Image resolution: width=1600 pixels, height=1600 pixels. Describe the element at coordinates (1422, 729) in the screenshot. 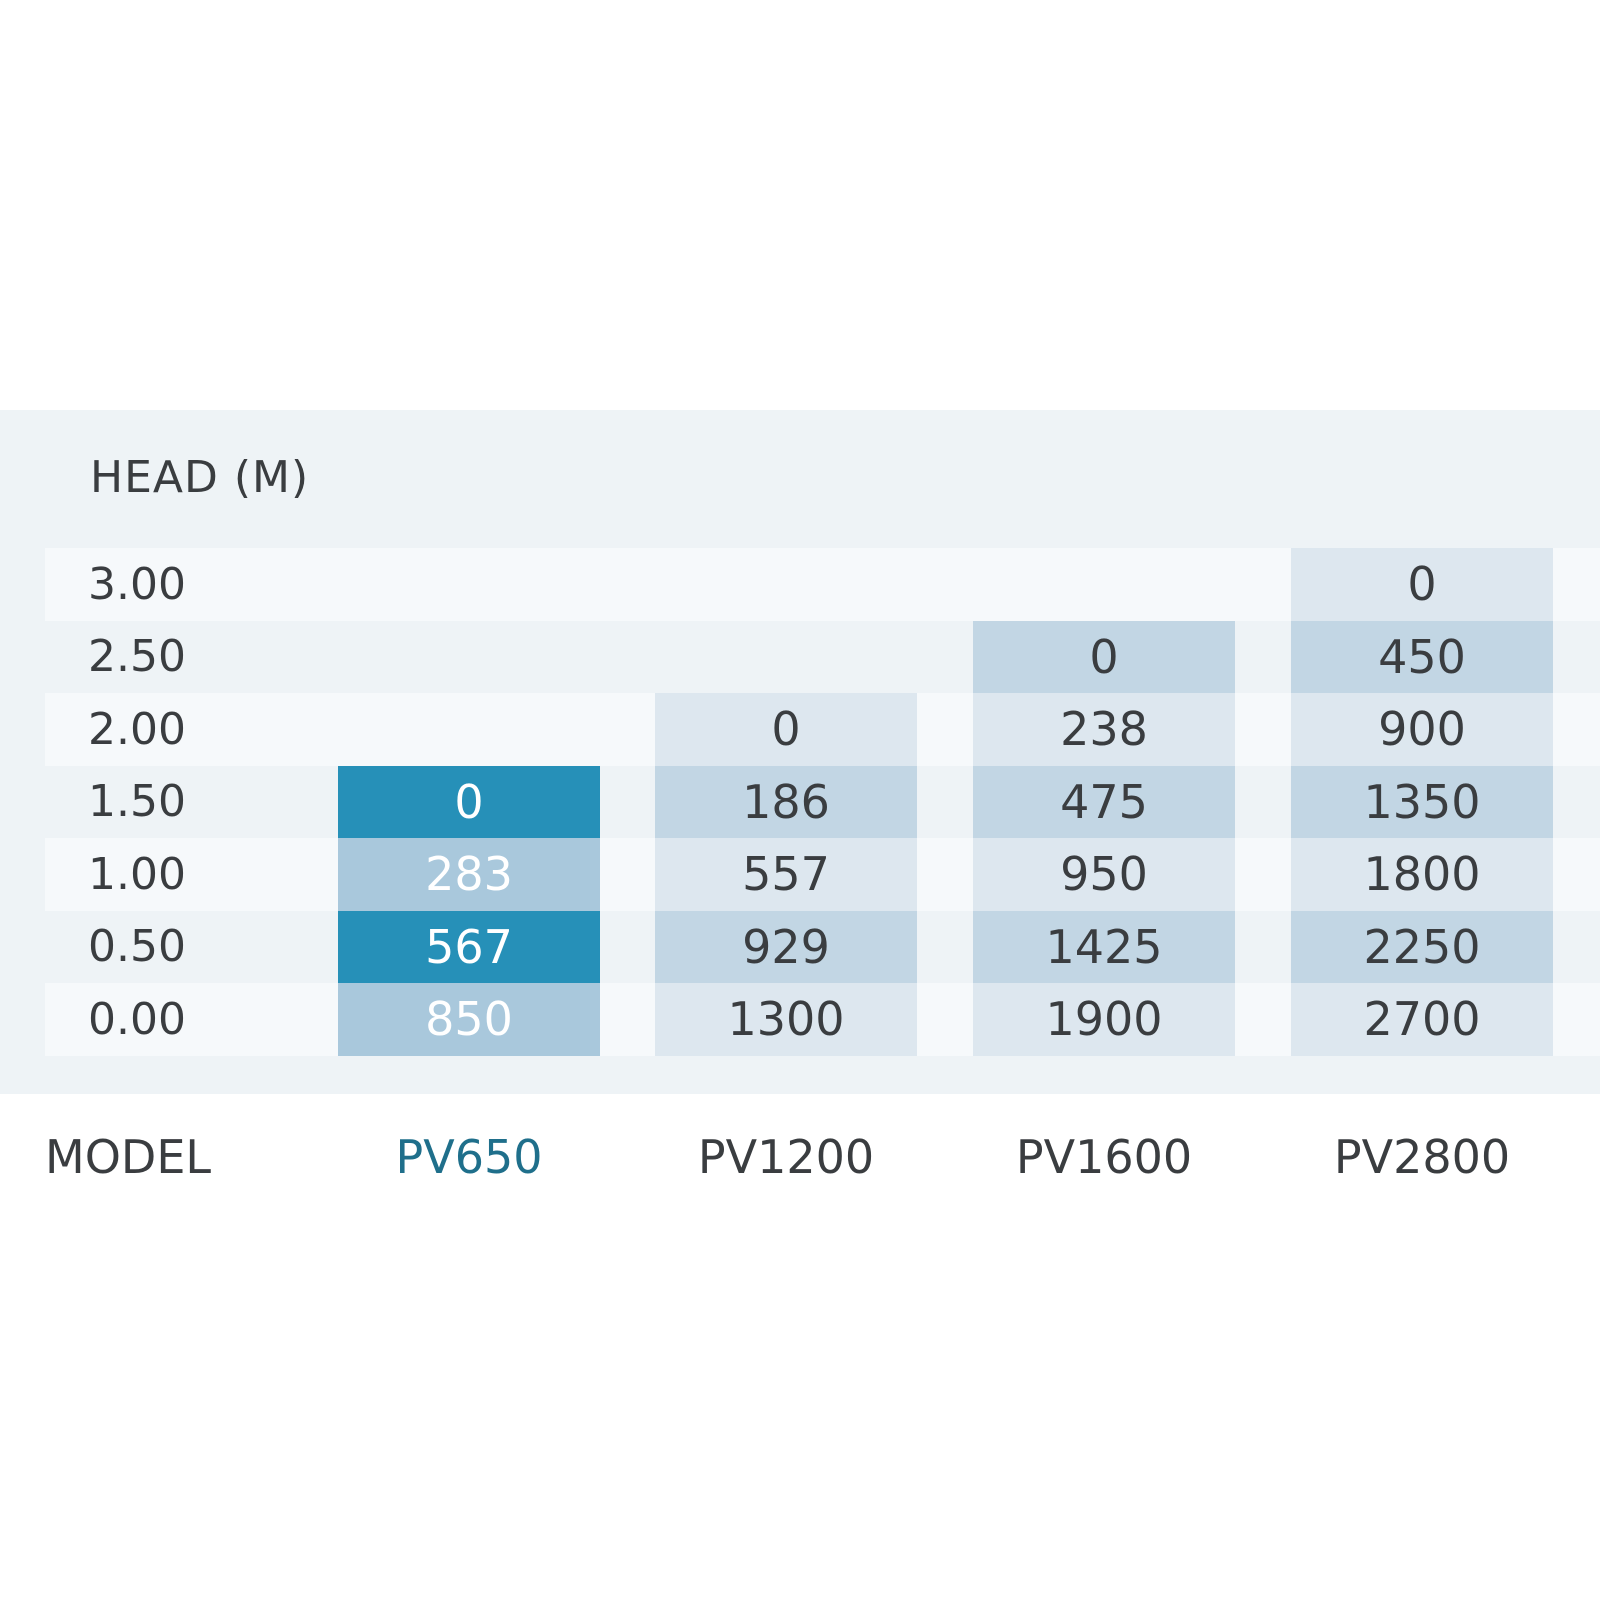

I see `table-cell: 900` at that location.